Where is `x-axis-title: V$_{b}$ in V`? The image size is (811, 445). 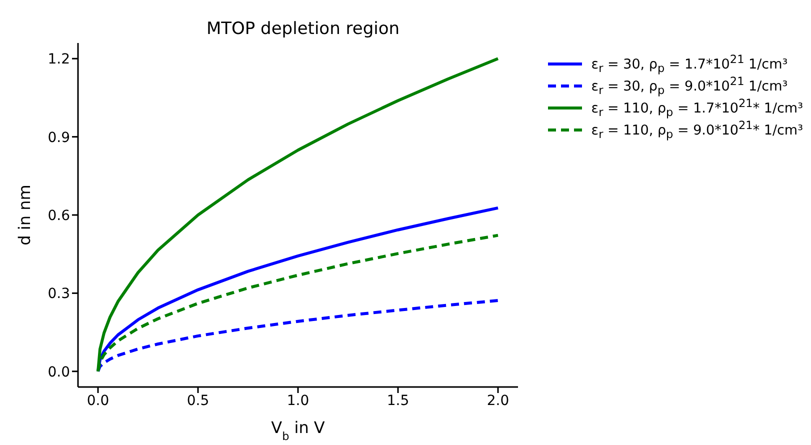
x-axis-title: V$_{b}$ in V is located at coordinates (298, 430).